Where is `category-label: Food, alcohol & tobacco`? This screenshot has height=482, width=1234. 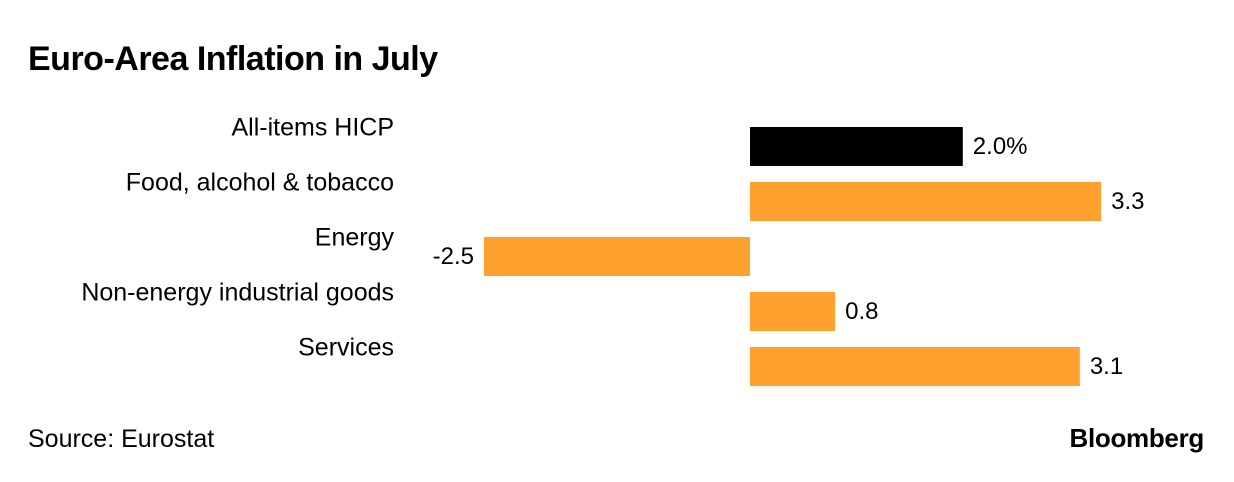
category-label: Food, alcohol & tobacco is located at coordinates (260, 183).